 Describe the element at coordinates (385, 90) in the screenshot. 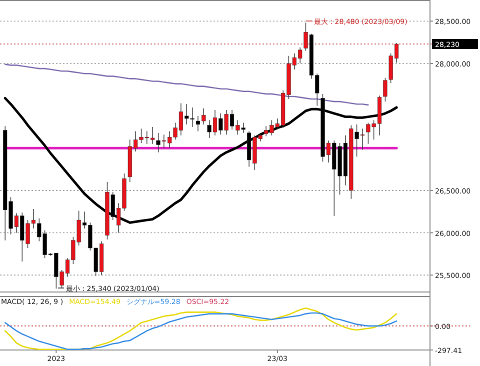

I see `candlestick` at that location.